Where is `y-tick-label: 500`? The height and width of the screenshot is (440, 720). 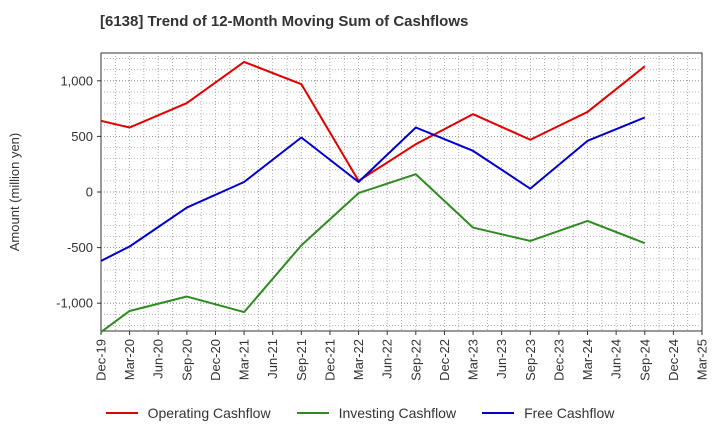
y-tick-label: 500 is located at coordinates (82, 136).